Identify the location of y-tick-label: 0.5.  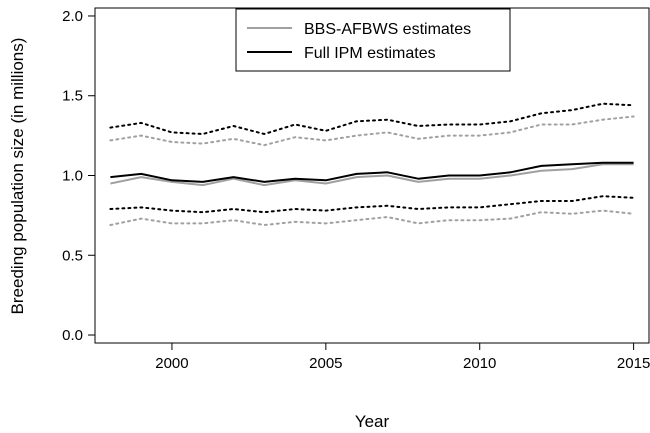
(72, 255).